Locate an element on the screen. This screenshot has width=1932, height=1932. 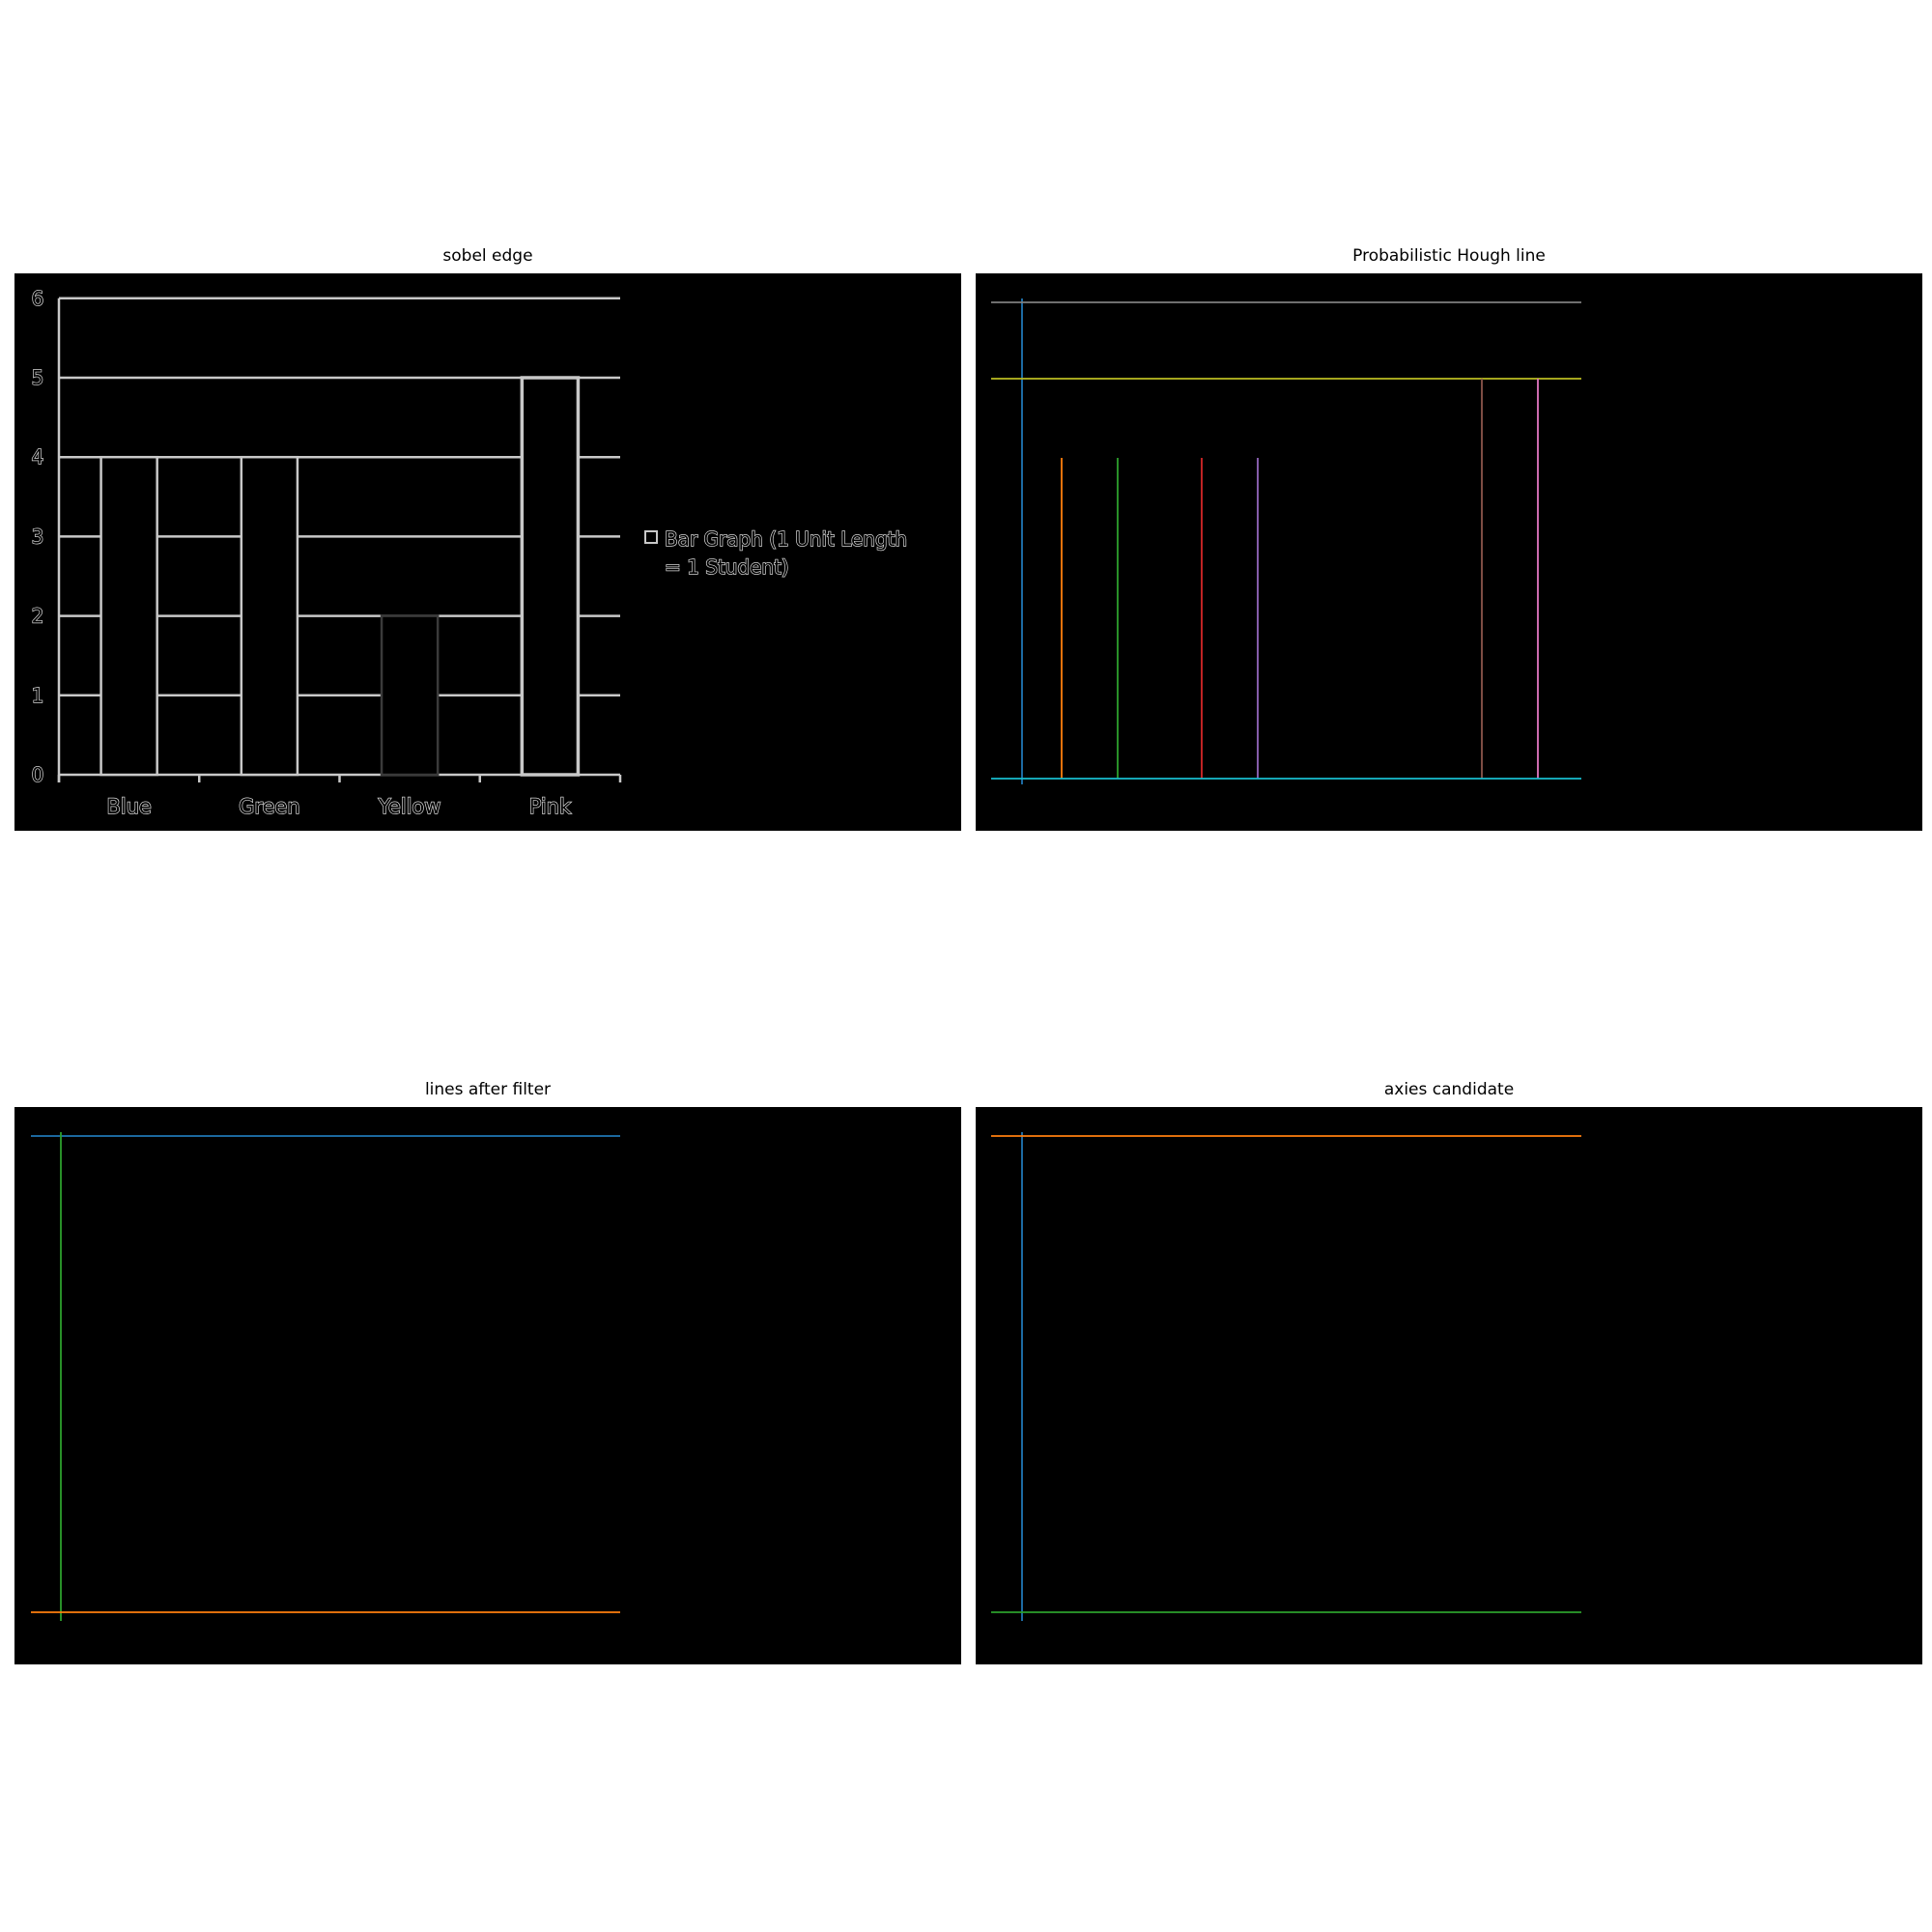
panel-title: axies candidate is located at coordinates (1449, 1089).